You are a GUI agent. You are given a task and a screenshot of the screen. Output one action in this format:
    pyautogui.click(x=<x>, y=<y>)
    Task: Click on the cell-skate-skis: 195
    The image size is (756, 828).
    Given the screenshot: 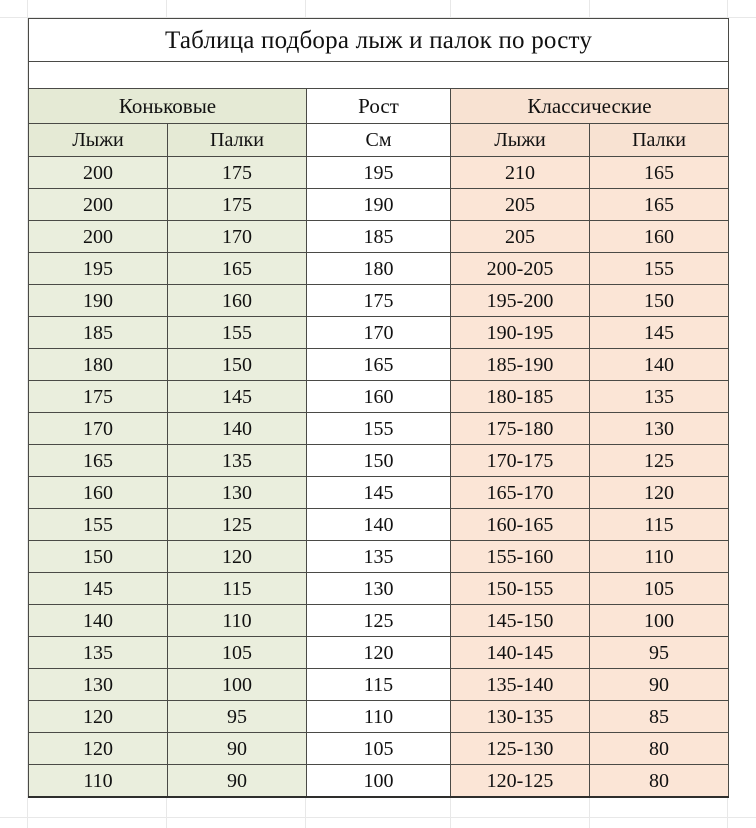 What is the action you would take?
    pyautogui.click(x=98, y=268)
    